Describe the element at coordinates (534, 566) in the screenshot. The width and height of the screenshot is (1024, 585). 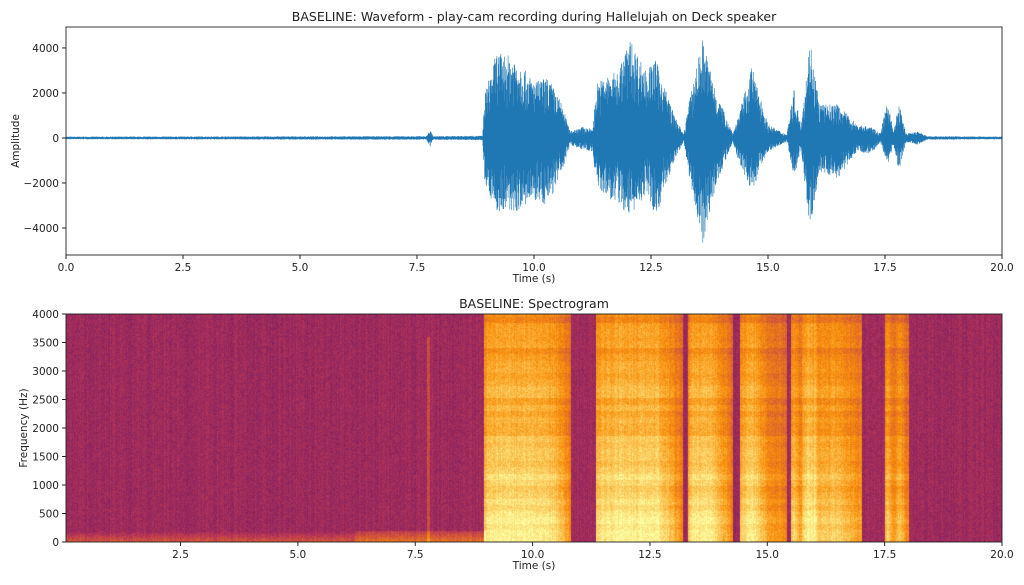
I see `spectrogram-x-axis-label: Time (s)` at that location.